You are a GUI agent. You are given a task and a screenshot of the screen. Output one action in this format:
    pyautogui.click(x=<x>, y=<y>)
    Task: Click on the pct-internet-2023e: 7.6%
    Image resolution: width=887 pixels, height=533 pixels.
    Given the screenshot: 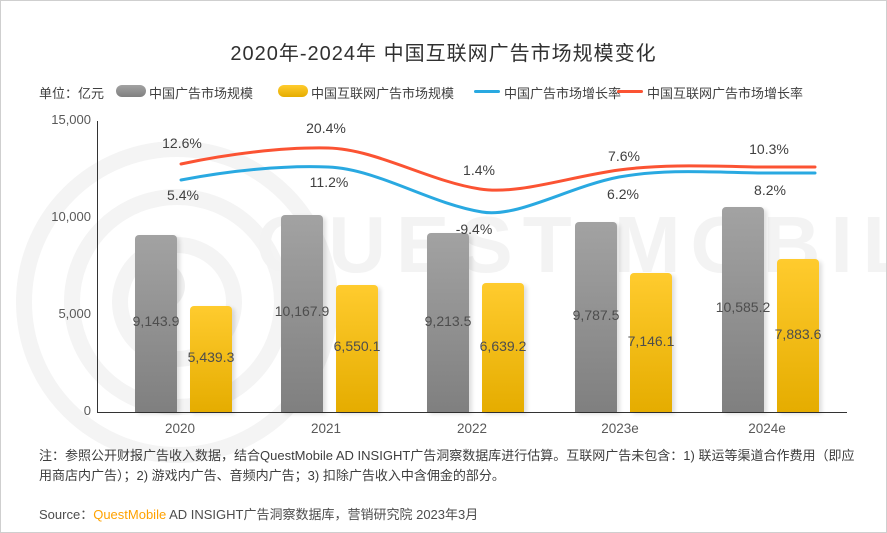 What is the action you would take?
    pyautogui.click(x=624, y=156)
    